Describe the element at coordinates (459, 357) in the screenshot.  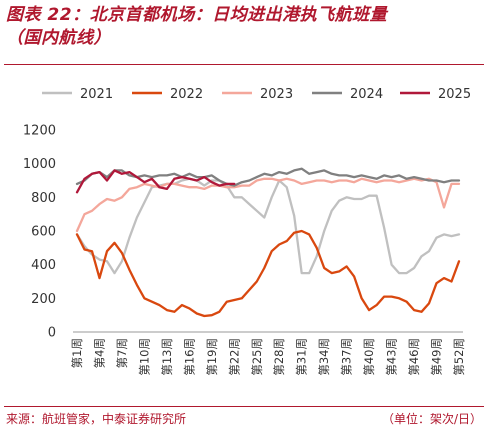
I see `x-tick-label: 第52周` at that location.